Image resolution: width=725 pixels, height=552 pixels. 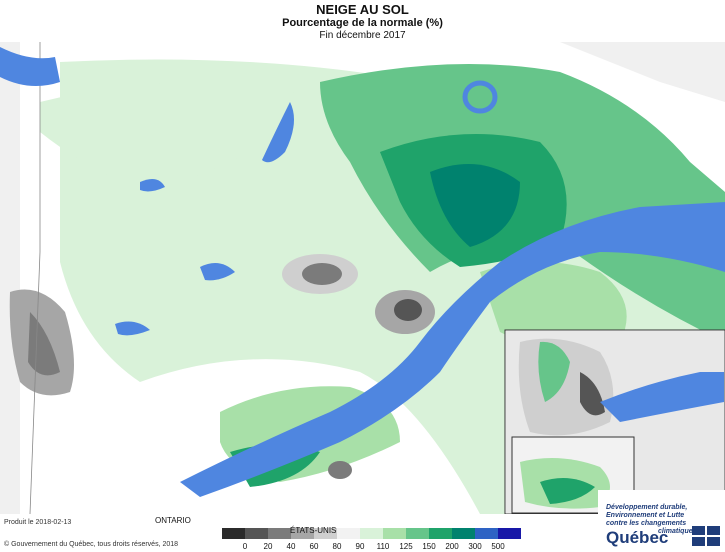 I want to click on legend-tick-label: 150, so click(x=429, y=546).